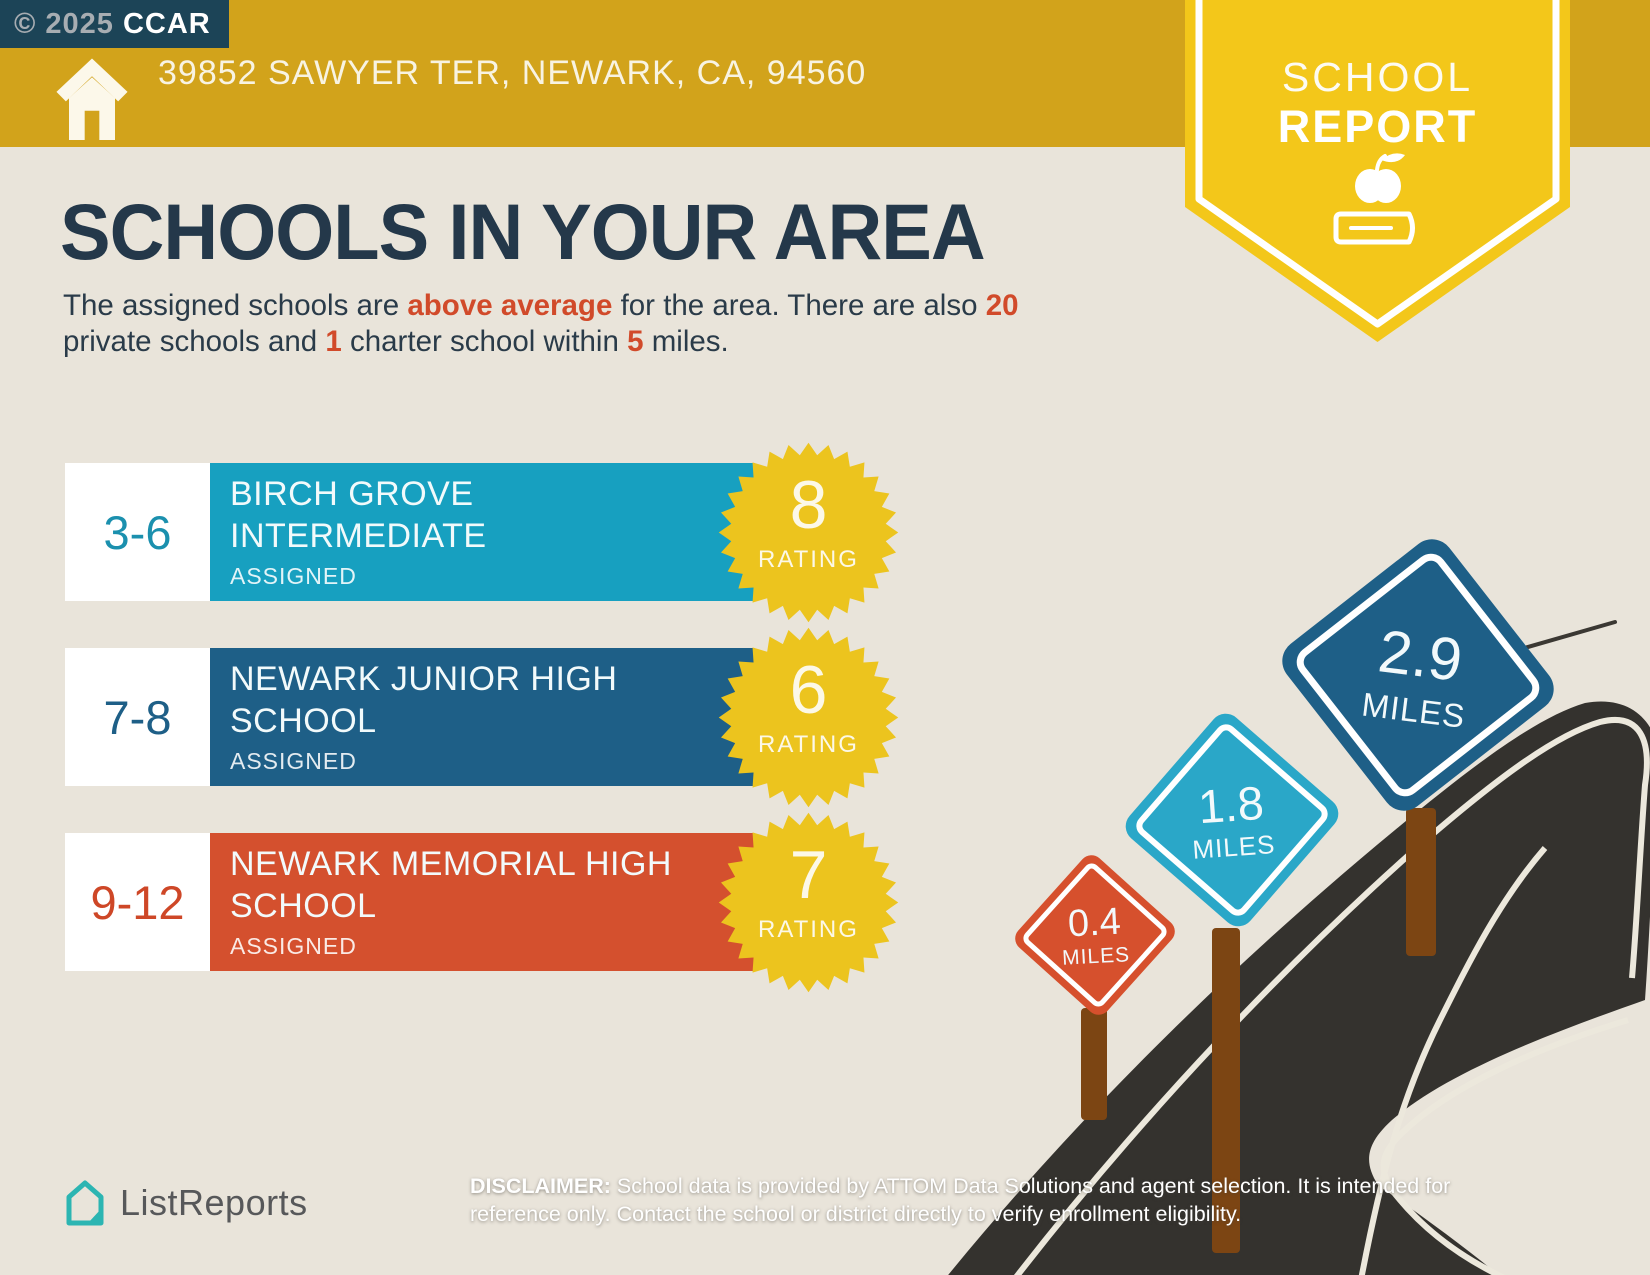 The height and width of the screenshot is (1275, 1650). Describe the element at coordinates (808, 690) in the screenshot. I see `rating-value: 6` at that location.